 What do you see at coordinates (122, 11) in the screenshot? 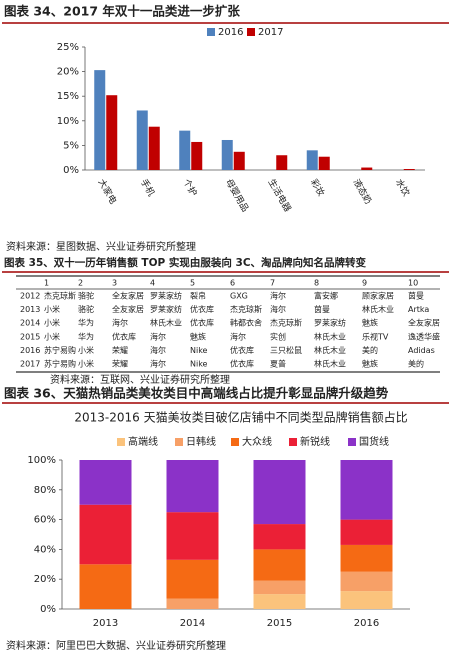
I see `heading: 图表 34、2017 年双十一品类进一步扩张` at bounding box center [122, 11].